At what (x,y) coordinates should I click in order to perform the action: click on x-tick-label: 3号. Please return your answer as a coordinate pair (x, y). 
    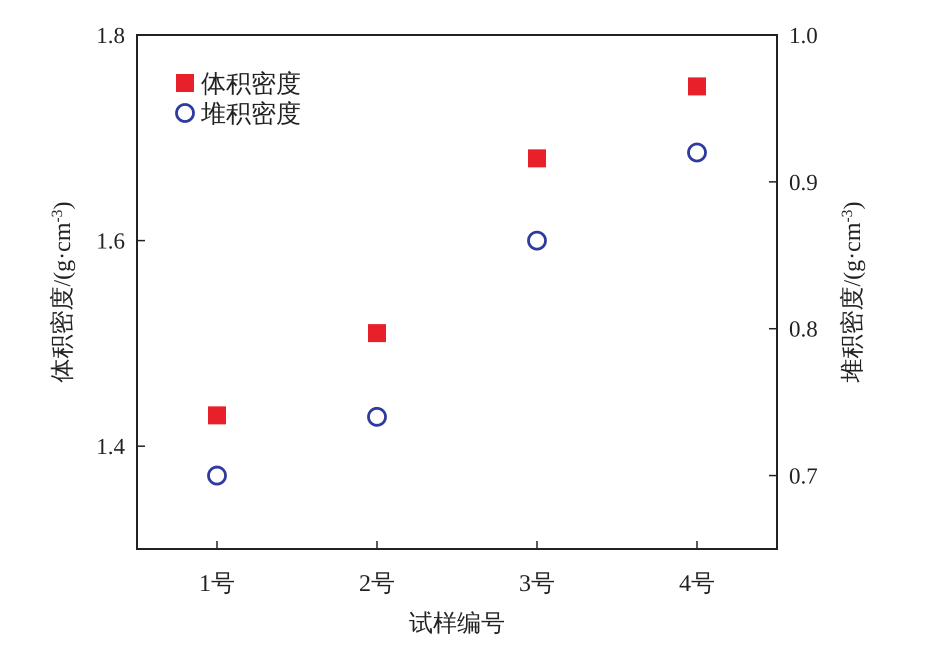
    Looking at the image, I should click on (537, 584).